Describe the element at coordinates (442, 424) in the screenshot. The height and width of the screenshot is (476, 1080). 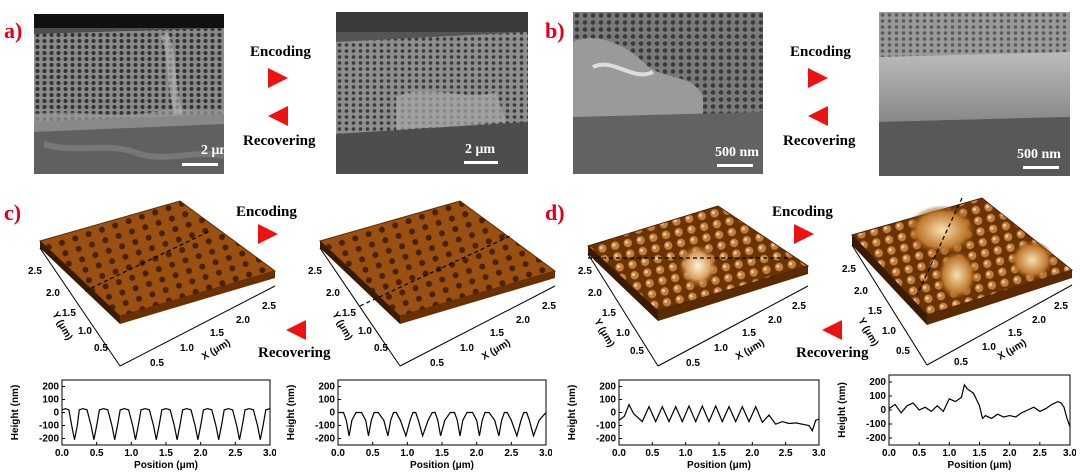
I see `height-profile-line` at that location.